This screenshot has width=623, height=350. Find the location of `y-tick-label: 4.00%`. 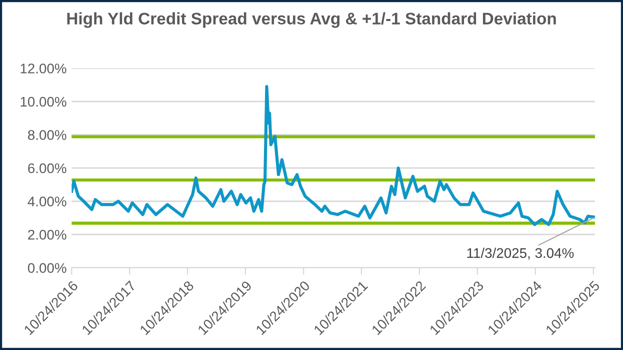

y-tick-label: 4.00% is located at coordinates (47, 201).